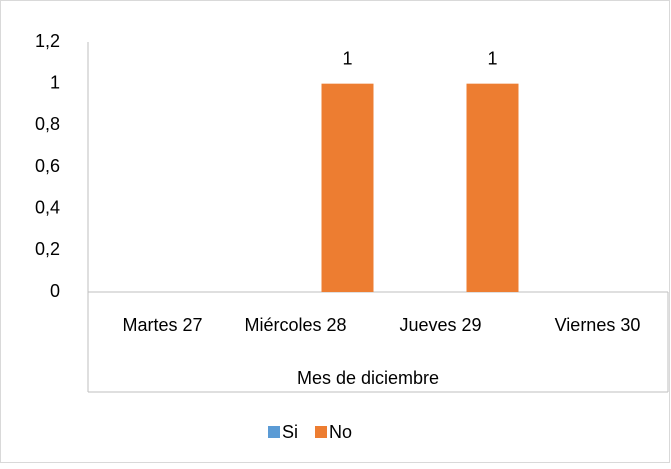 The height and width of the screenshot is (469, 671). I want to click on y-tick-label: 0,8, so click(47, 124).